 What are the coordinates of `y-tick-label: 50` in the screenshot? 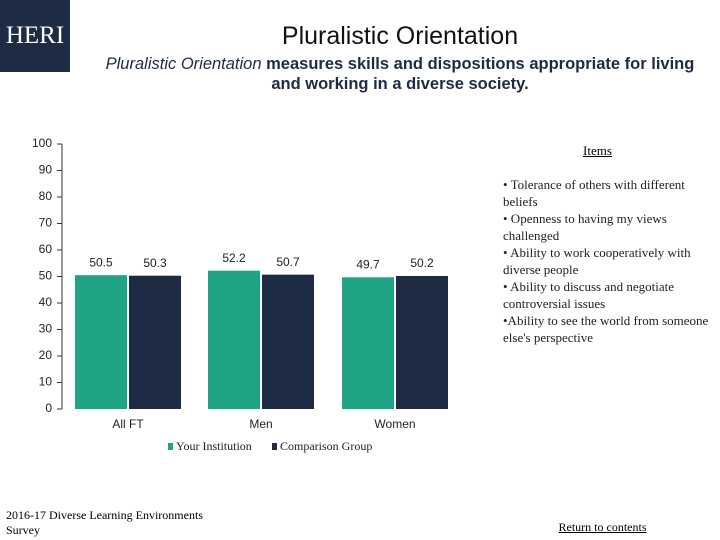 It's located at (46, 276).